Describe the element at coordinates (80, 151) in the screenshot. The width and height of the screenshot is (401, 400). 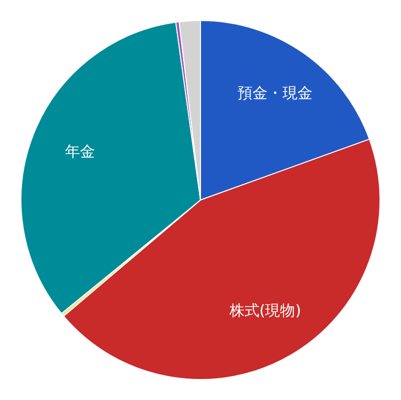
I see `slice-label: 年金` at that location.